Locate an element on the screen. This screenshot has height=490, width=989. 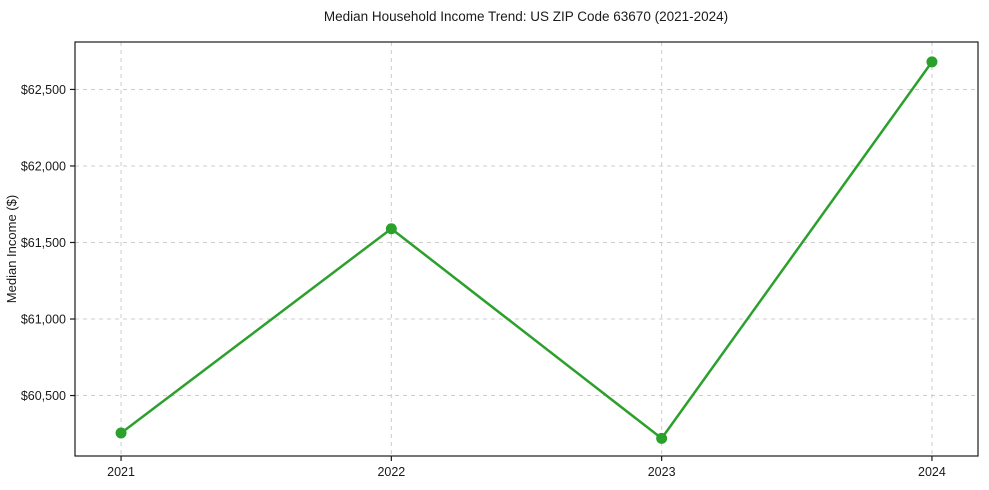
y-axis-label: Median Income ($) is located at coordinates (11, 249).